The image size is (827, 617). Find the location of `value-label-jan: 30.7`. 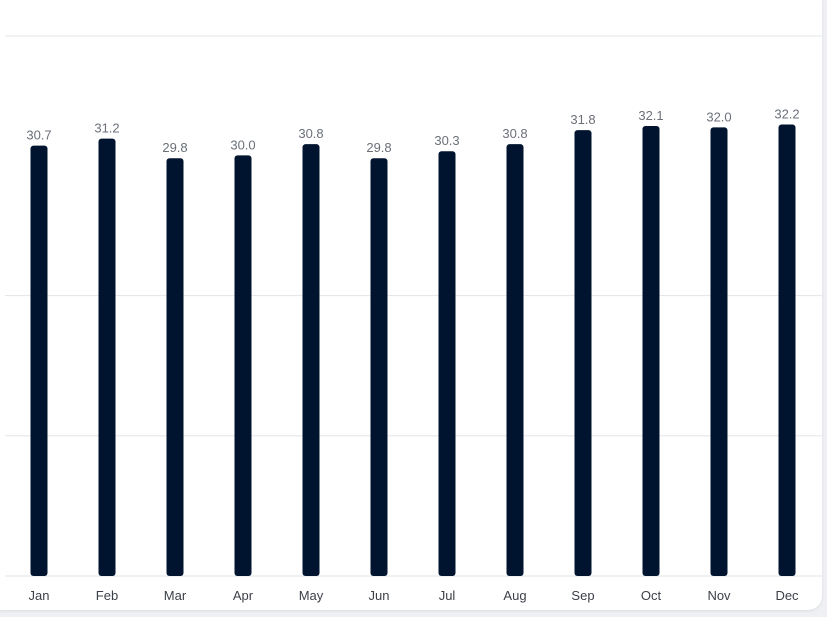

value-label-jan: 30.7 is located at coordinates (38, 135).